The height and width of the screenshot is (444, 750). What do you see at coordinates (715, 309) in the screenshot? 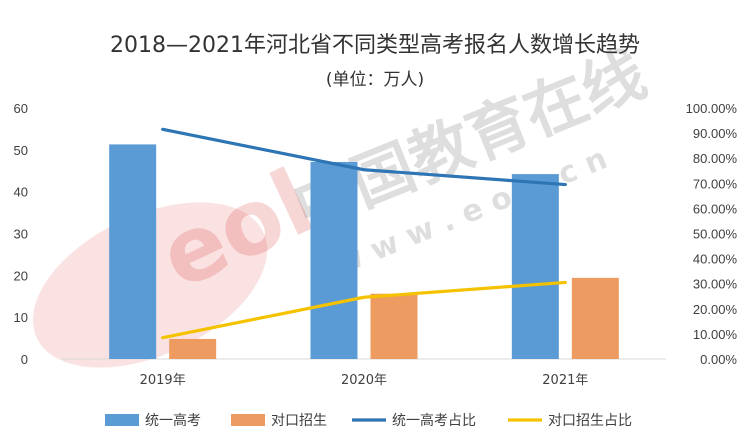
I see `right-tick-label: 20.00%` at bounding box center [715, 309].